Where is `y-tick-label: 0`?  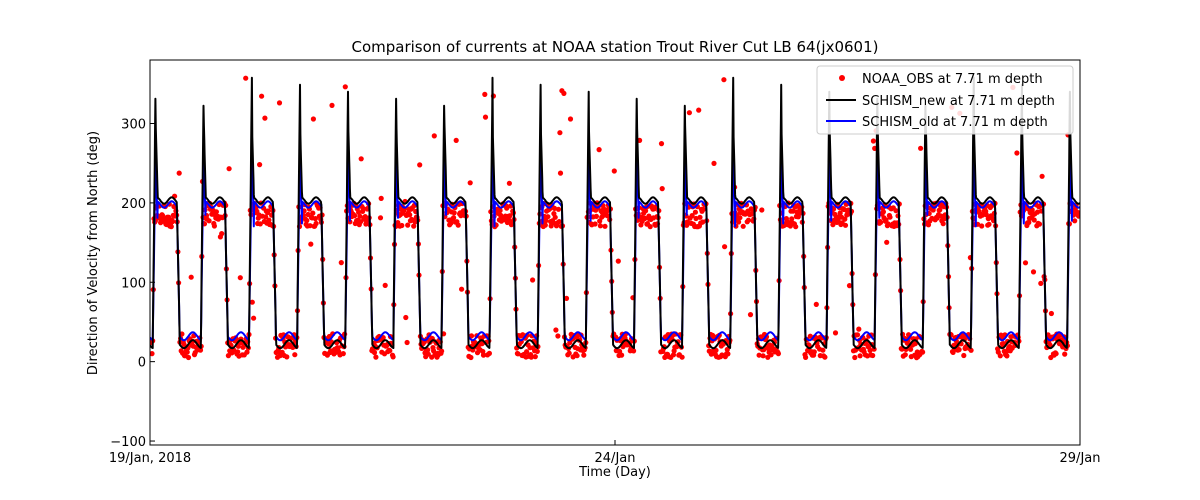 y-tick-label: 0 is located at coordinates (142, 363).